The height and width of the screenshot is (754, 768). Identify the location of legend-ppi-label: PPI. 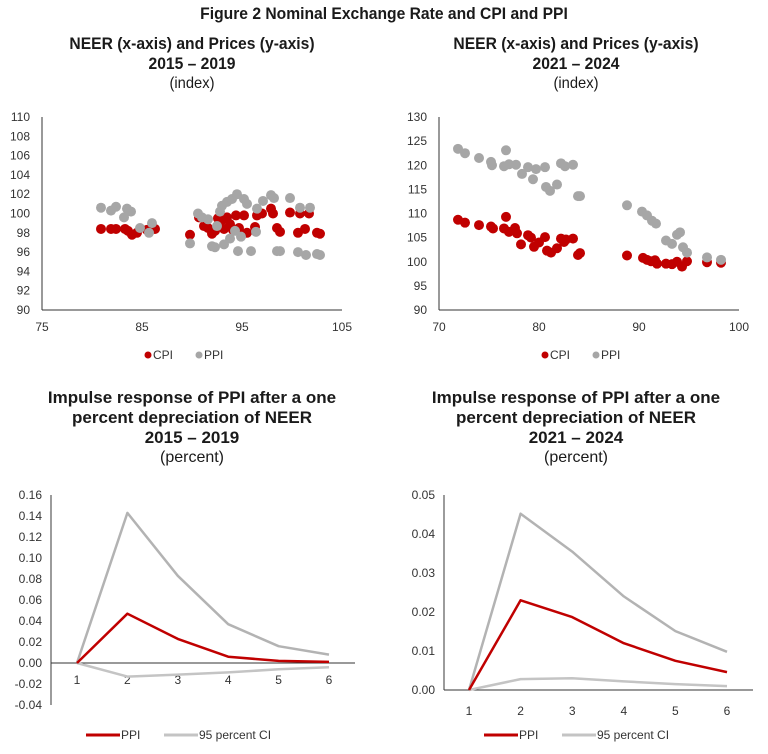
(213, 355).